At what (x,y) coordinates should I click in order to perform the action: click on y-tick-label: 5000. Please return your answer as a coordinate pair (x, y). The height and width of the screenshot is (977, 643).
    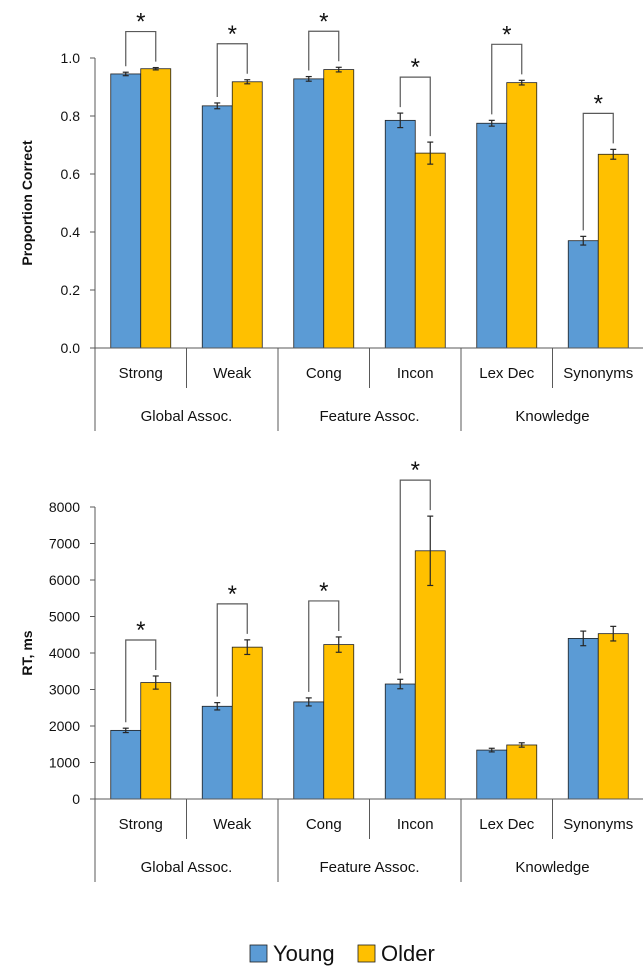
    Looking at the image, I should click on (64, 617).